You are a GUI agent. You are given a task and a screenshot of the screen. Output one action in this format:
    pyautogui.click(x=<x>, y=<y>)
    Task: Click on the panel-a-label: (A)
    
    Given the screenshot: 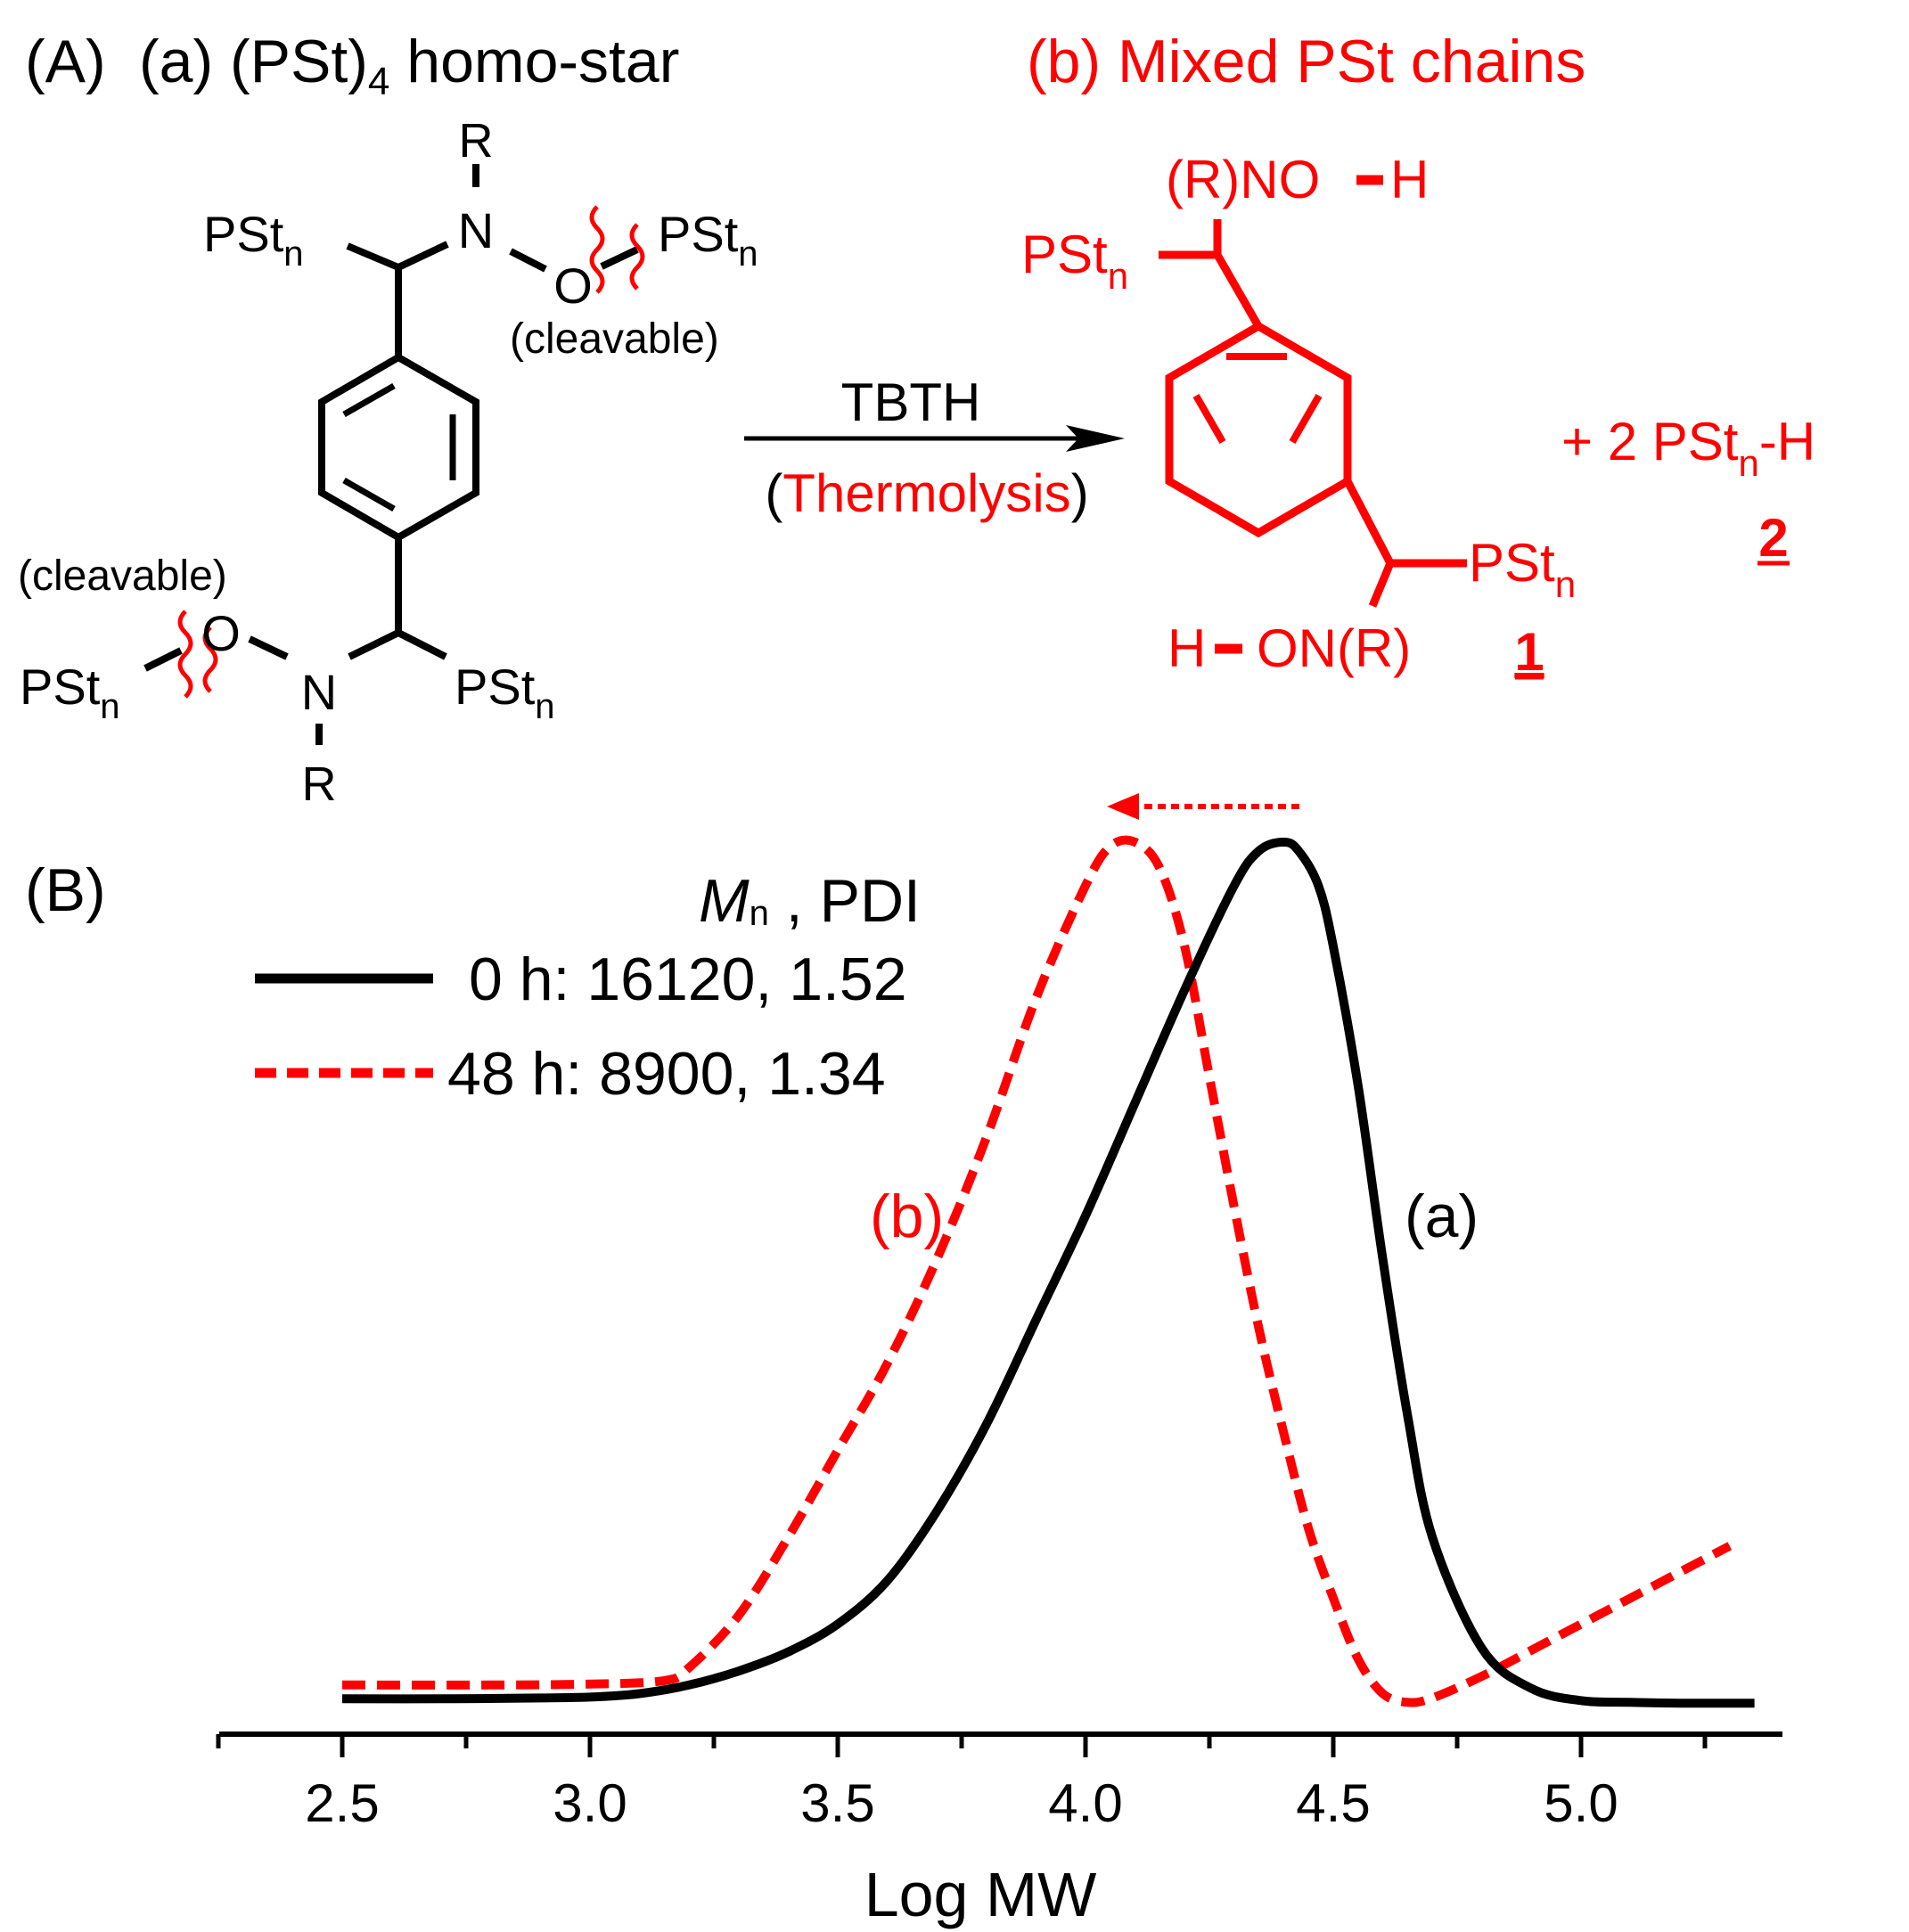 What is the action you would take?
    pyautogui.click(x=65, y=62)
    